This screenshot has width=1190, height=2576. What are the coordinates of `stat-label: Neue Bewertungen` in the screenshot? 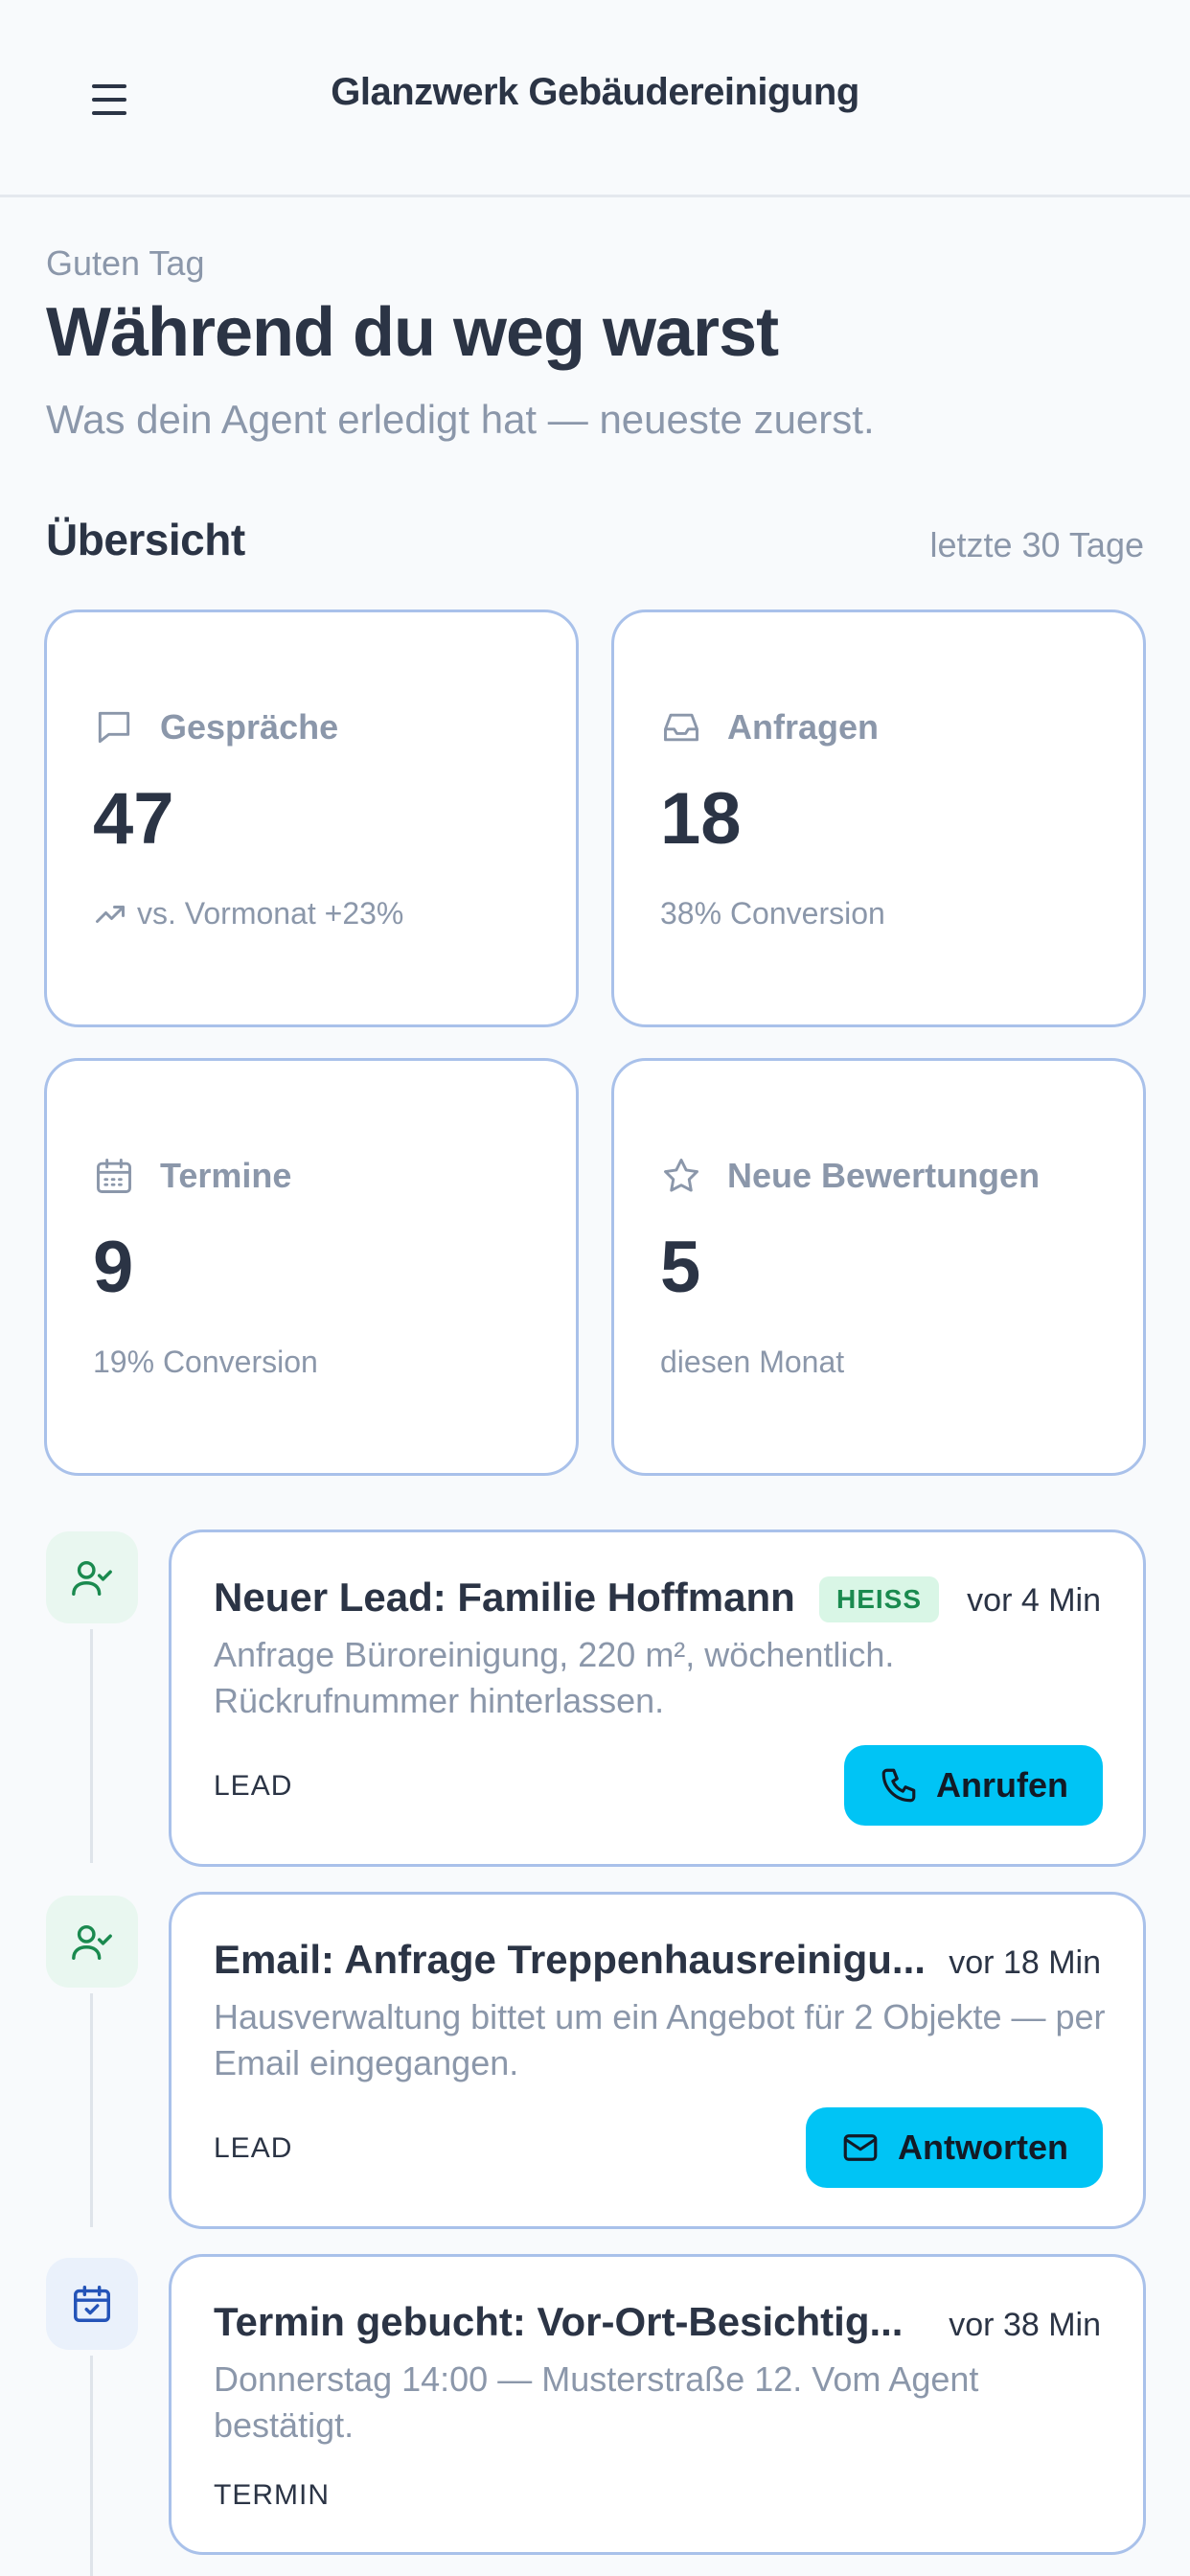 It's located at (884, 1176).